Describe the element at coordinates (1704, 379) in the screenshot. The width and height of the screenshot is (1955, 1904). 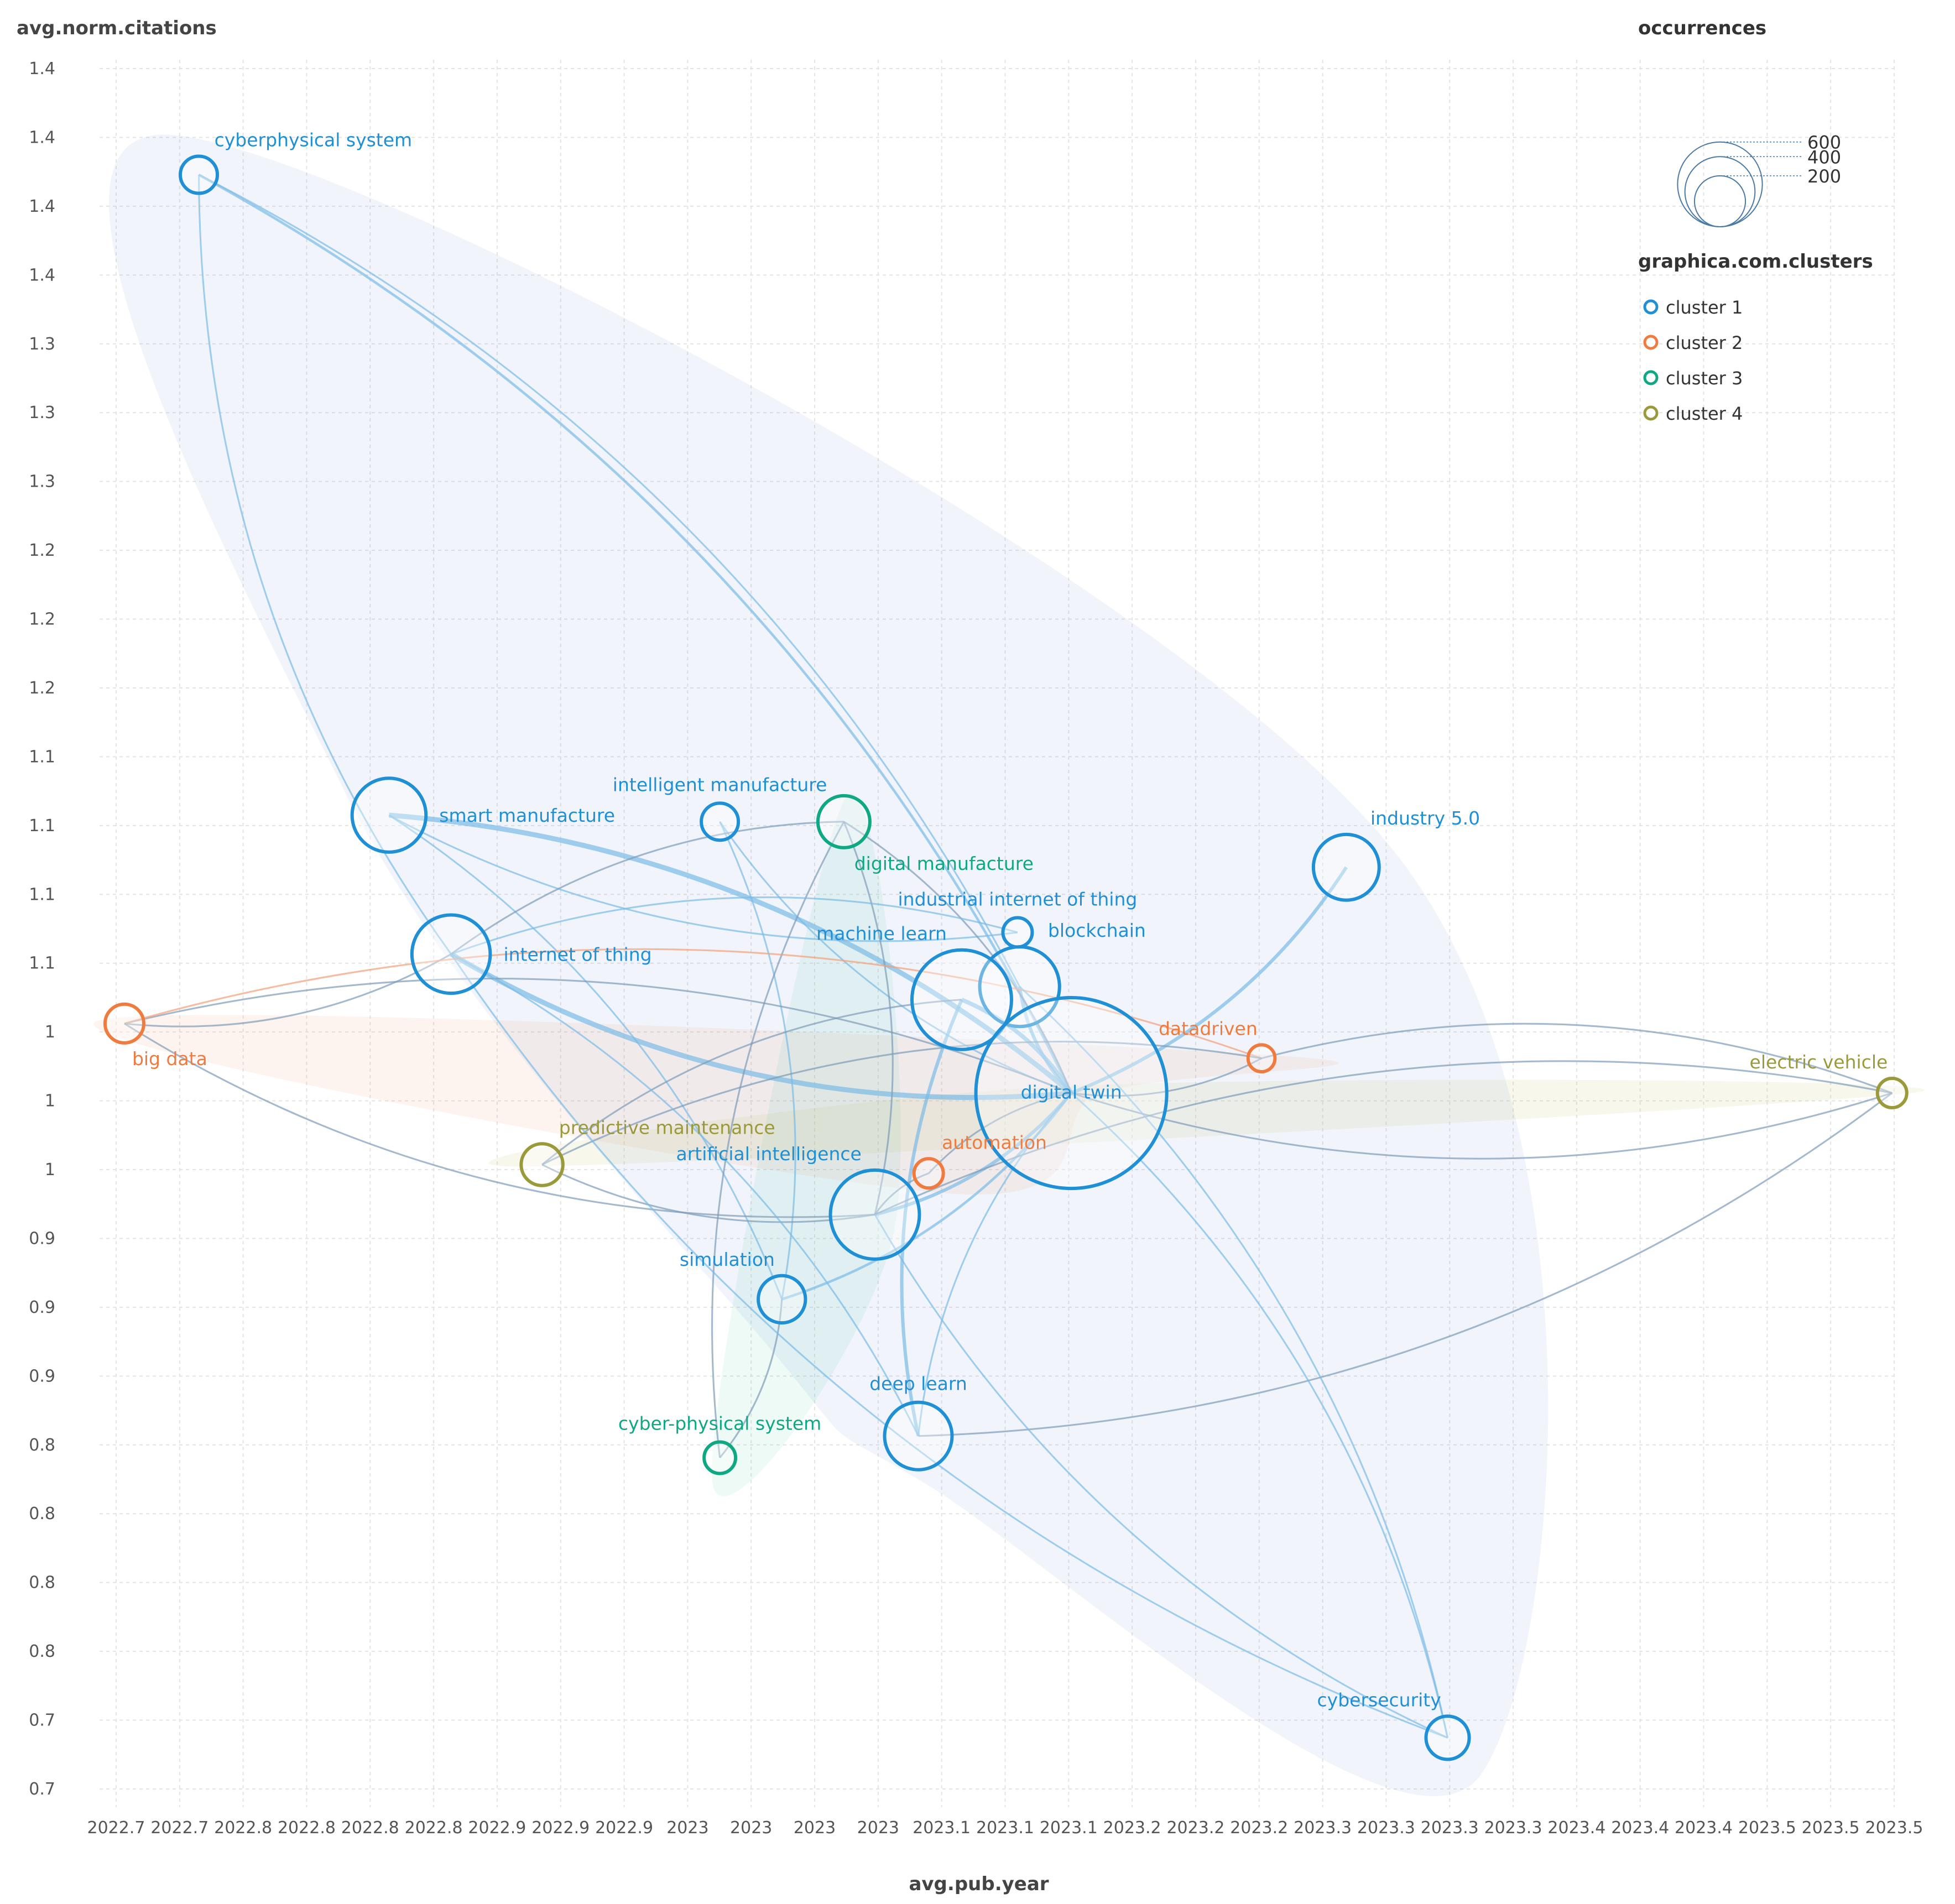
I see `cluster-legend-label: cluster 3` at that location.